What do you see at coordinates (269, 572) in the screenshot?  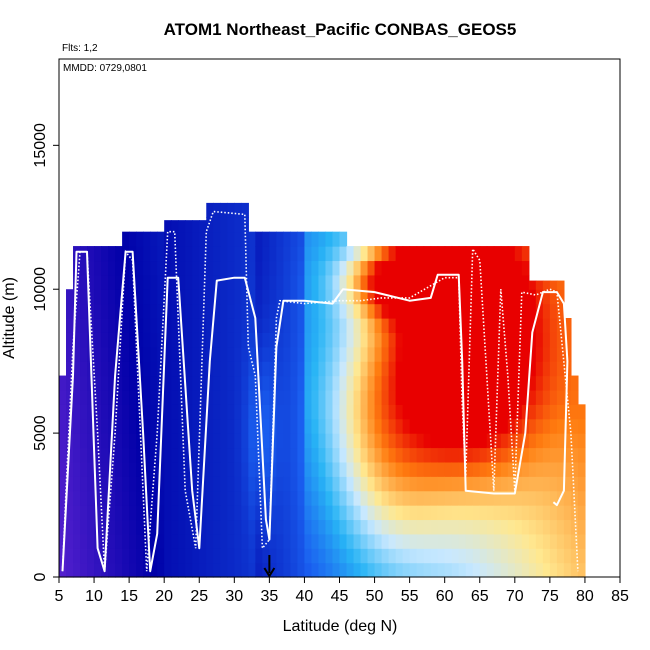 I see `arrow-head` at bounding box center [269, 572].